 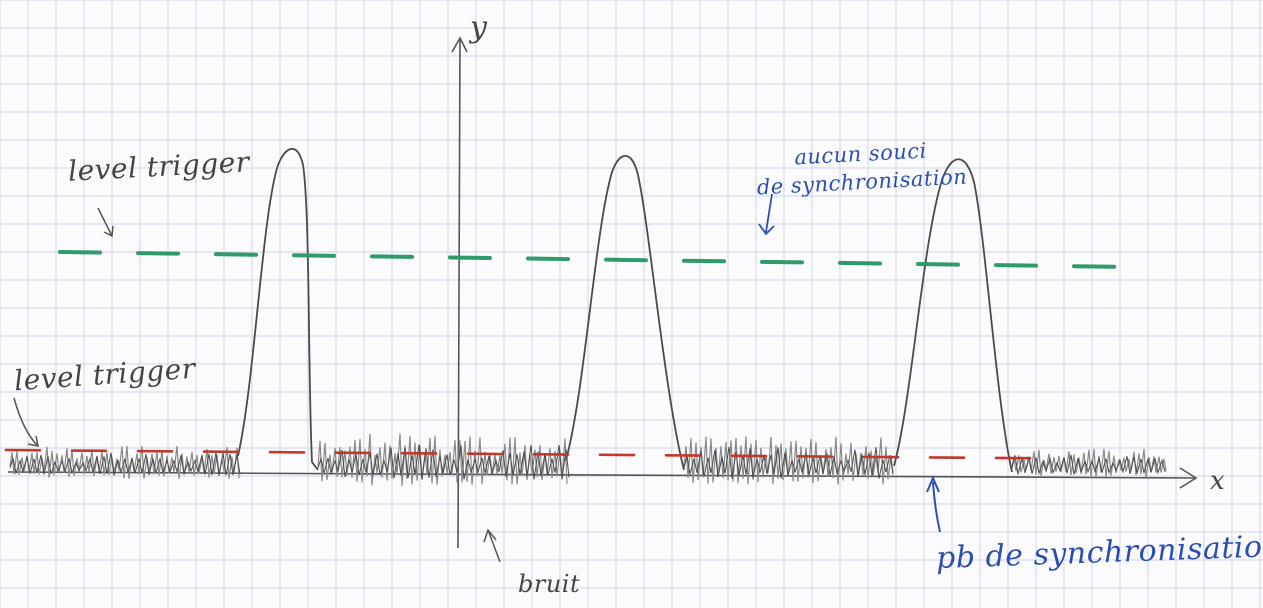 I want to click on trigger-level-low, so click(x=518, y=454).